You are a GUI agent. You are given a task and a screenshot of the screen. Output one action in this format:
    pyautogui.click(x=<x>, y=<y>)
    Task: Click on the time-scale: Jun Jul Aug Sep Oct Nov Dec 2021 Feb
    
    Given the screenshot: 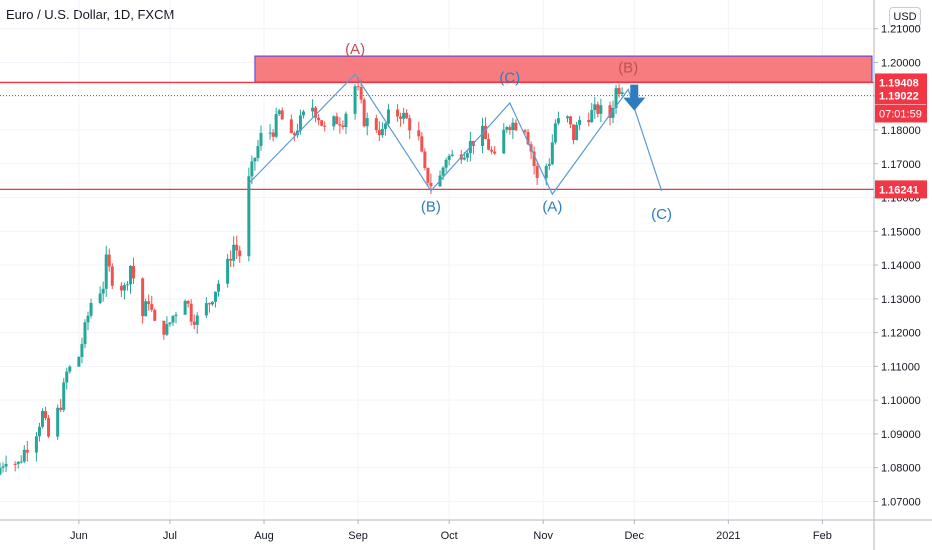 What is the action you would take?
    pyautogui.click(x=451, y=531)
    